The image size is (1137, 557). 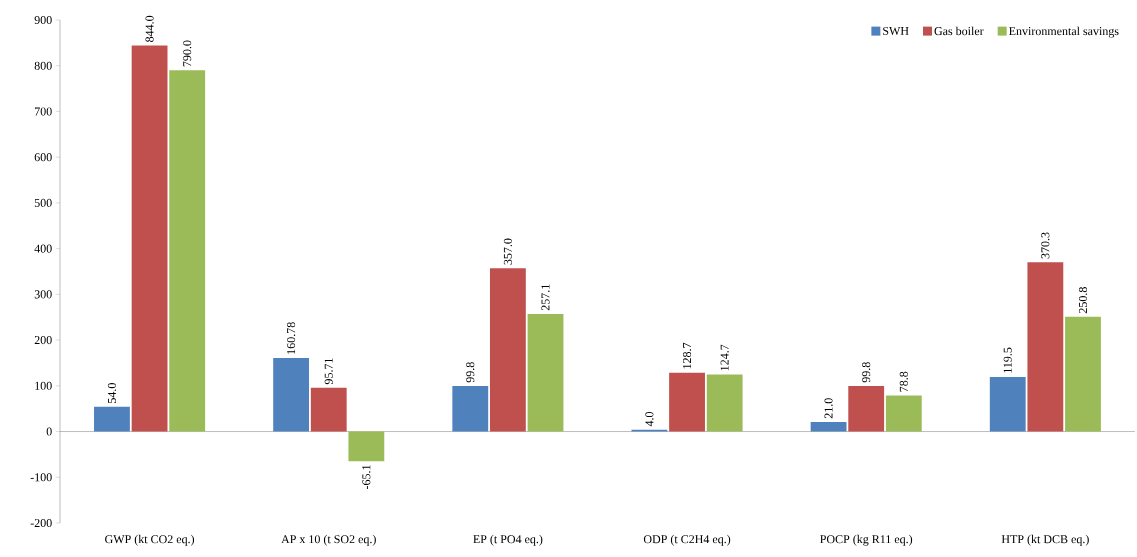 What do you see at coordinates (1045, 245) in the screenshot?
I see `data-label: 370.3` at bounding box center [1045, 245].